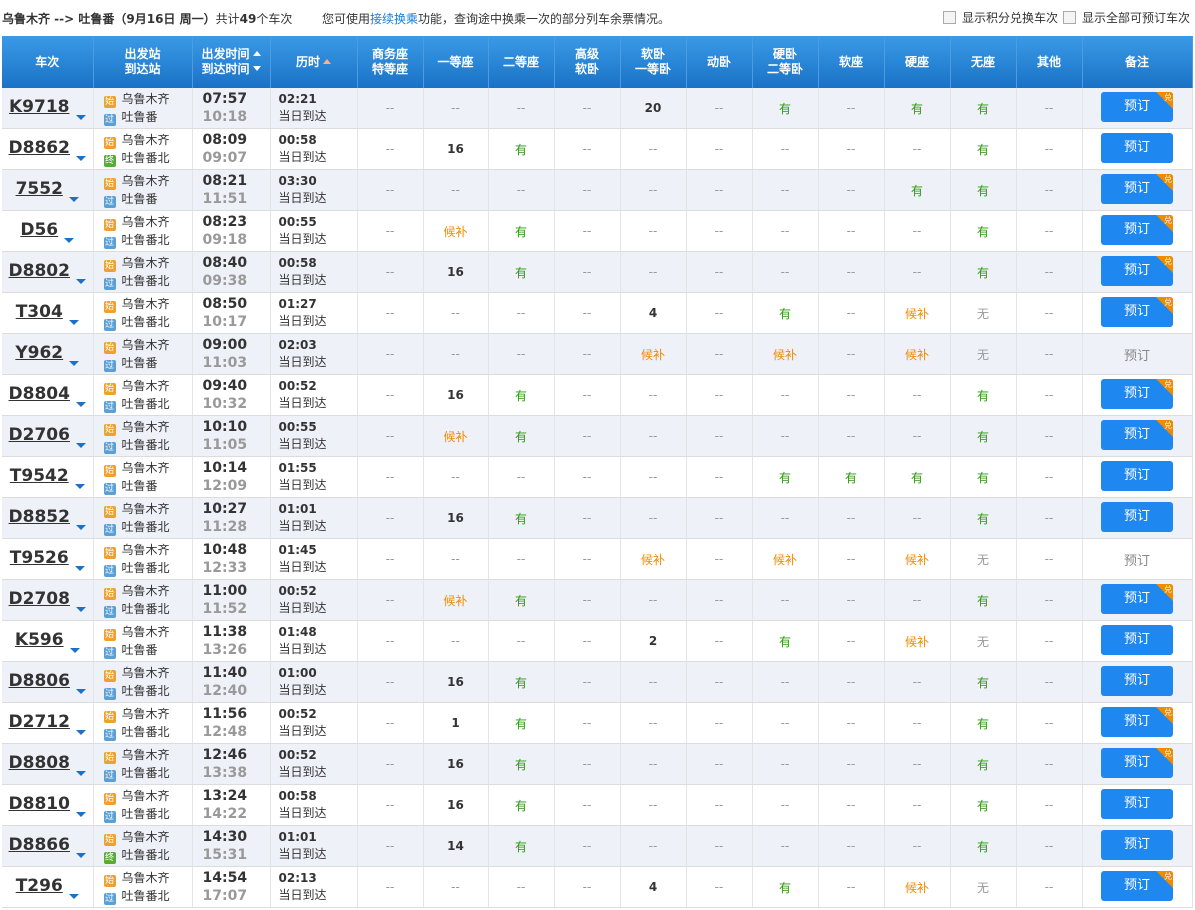  I want to click on train-number: Y962, so click(39, 352).